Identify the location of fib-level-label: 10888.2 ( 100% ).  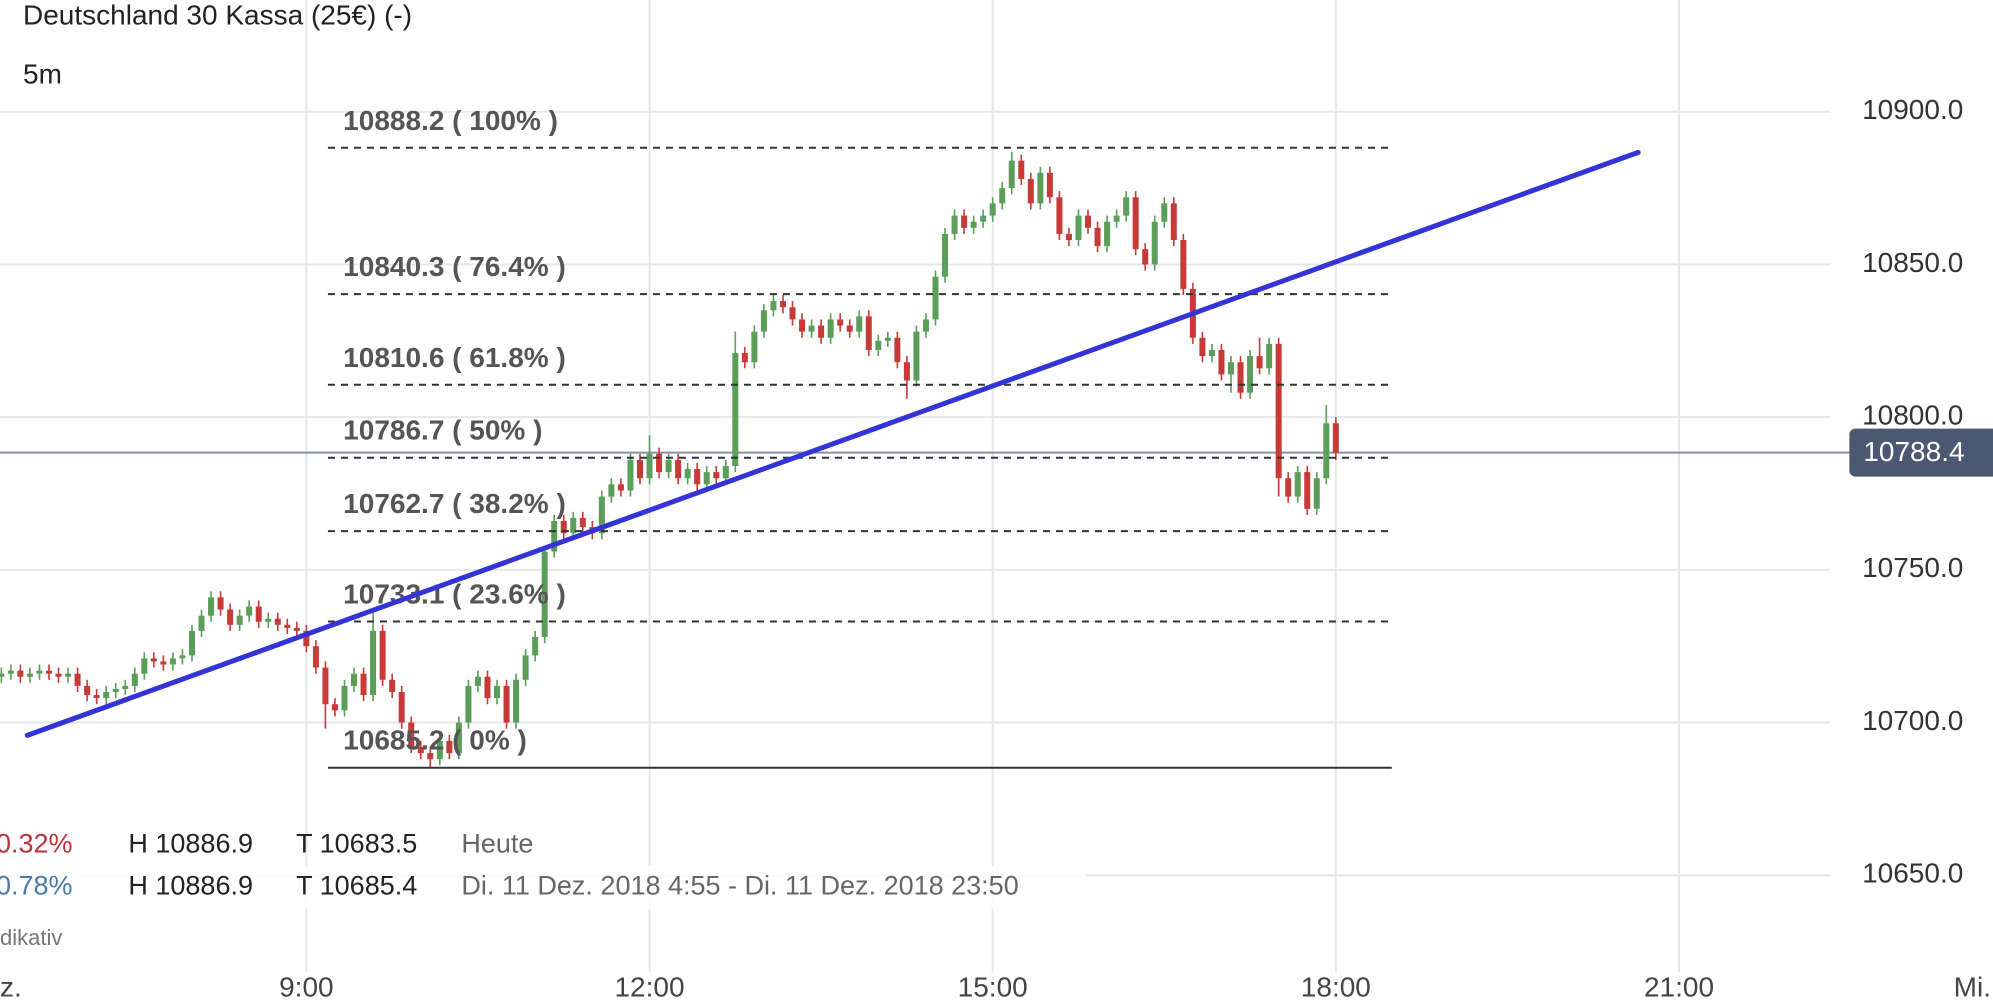
(450, 120).